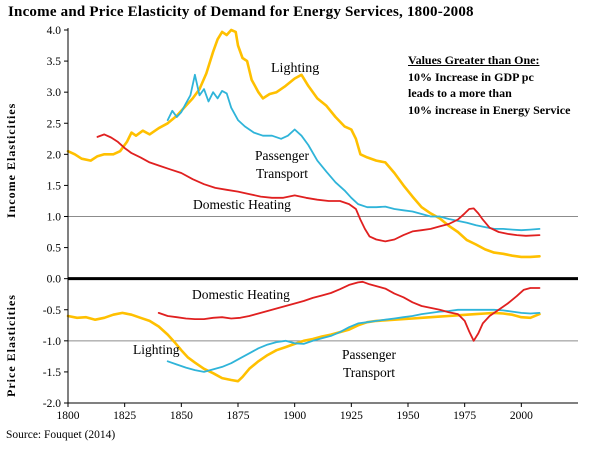 The width and height of the screenshot is (600, 450). I want to click on series-label-passenger-price: Passenger Transport, so click(369, 363).